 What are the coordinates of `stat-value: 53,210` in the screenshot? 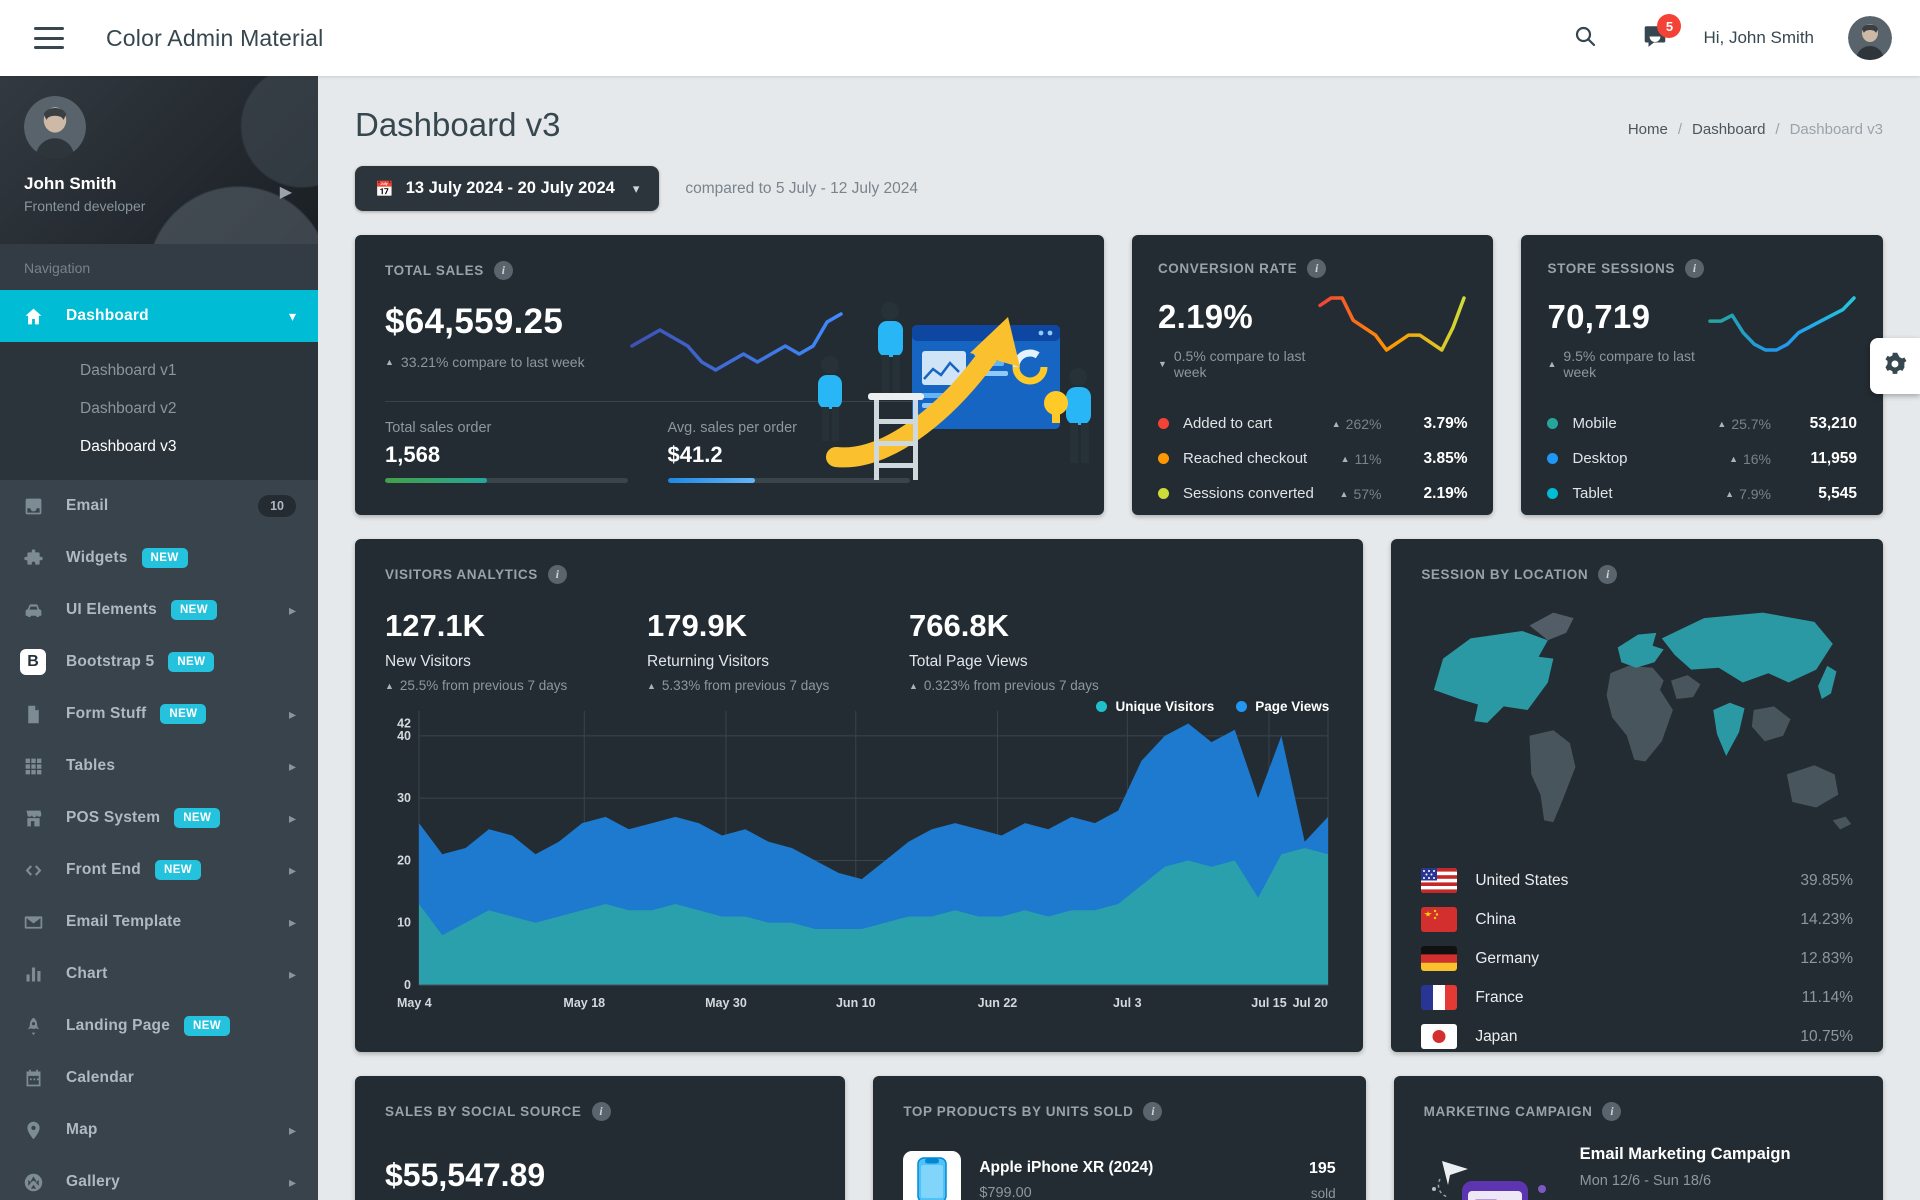 It's located at (1833, 423).